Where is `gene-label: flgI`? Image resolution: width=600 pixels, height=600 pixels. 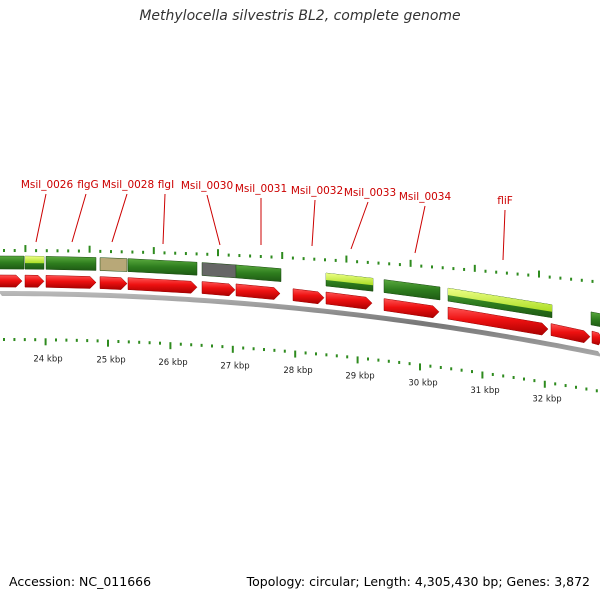 gene-label: flgI is located at coordinates (166, 185).